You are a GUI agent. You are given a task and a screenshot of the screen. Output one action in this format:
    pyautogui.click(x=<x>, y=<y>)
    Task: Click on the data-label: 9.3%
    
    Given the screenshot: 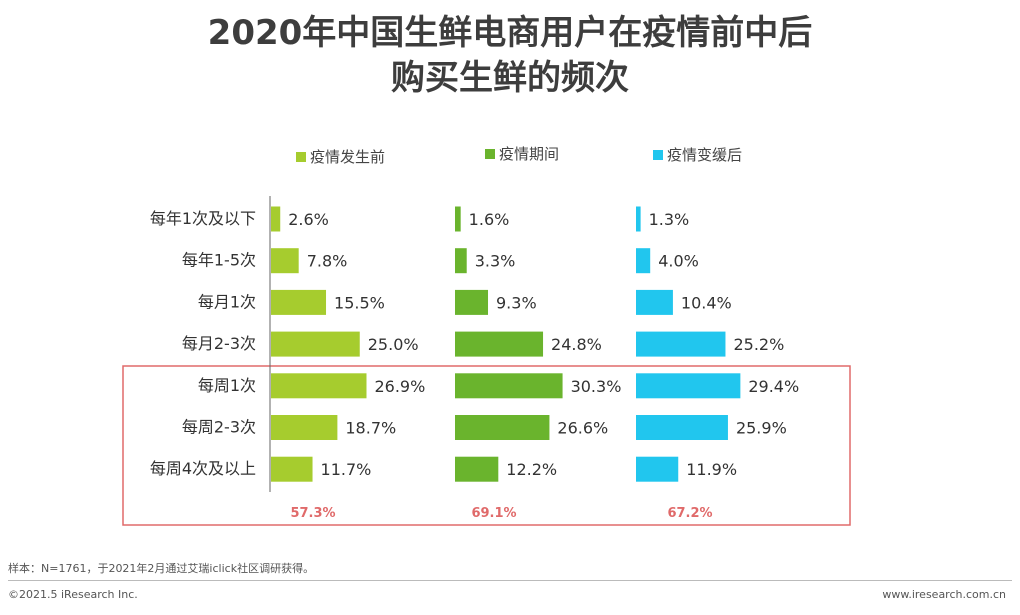 What is the action you would take?
    pyautogui.click(x=516, y=302)
    